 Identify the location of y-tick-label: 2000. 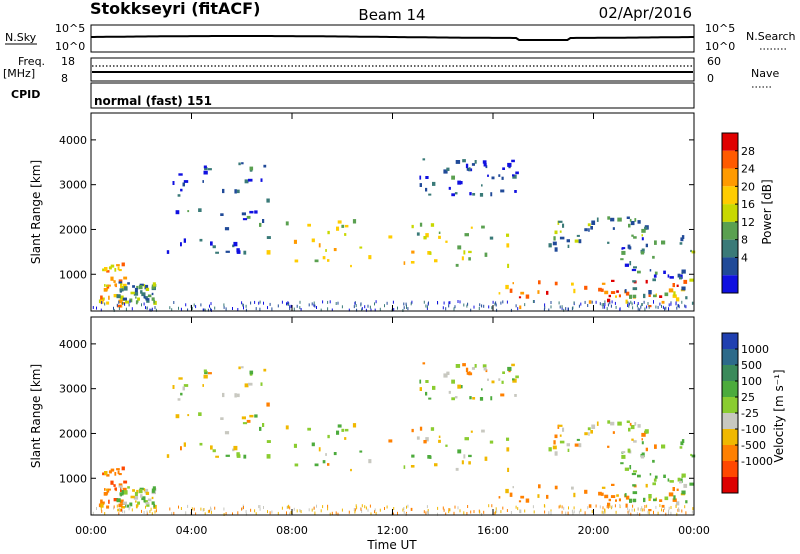
(73, 229).